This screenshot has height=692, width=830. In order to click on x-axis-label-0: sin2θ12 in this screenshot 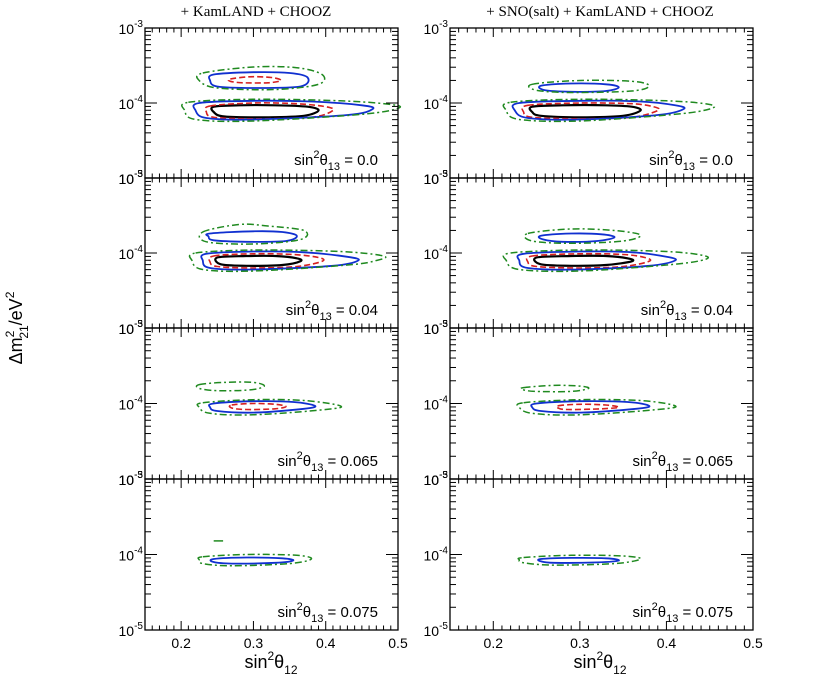, I will do `click(270, 663)`.